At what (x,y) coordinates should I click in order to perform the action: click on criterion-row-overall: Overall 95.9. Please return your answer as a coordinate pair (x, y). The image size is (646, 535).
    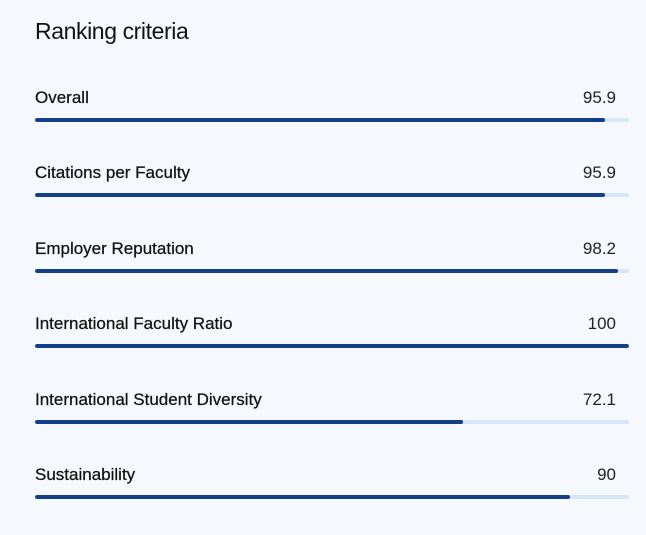
    Looking at the image, I should click on (332, 108).